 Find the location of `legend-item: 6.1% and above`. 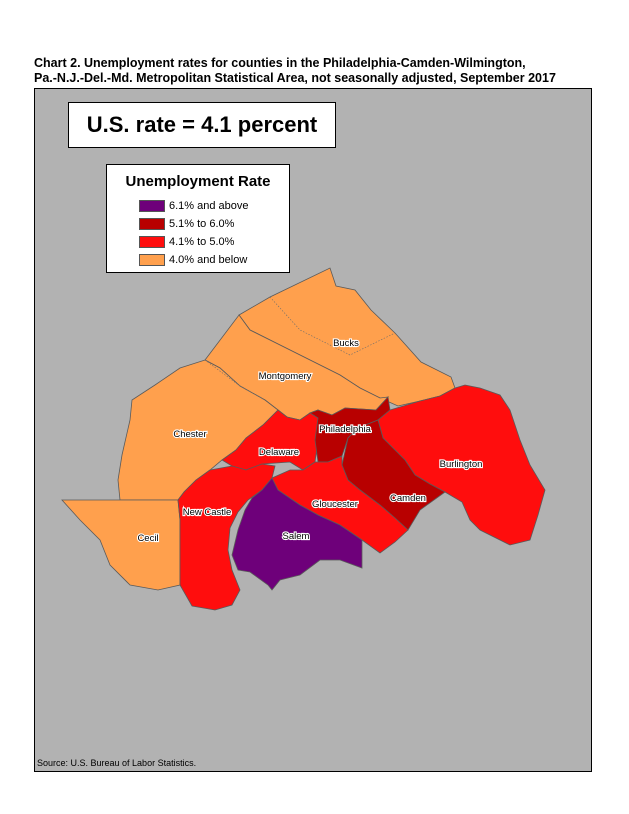

legend-item: 6.1% and above is located at coordinates (194, 205).